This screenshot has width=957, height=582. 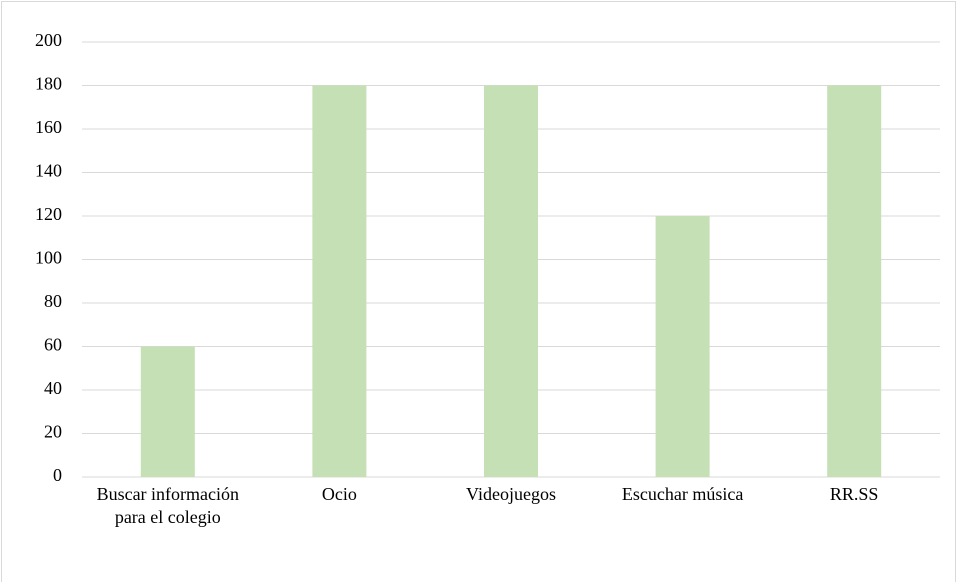 What do you see at coordinates (53, 345) in the screenshot?
I see `y-tick-label: 60` at bounding box center [53, 345].